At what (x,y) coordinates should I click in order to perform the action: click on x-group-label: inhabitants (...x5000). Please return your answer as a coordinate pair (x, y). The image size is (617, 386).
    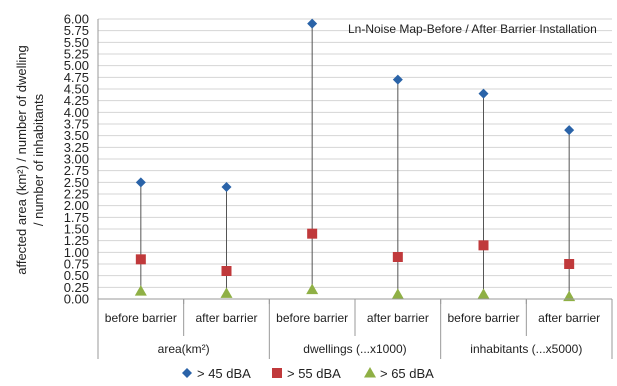
    Looking at the image, I should click on (526, 349).